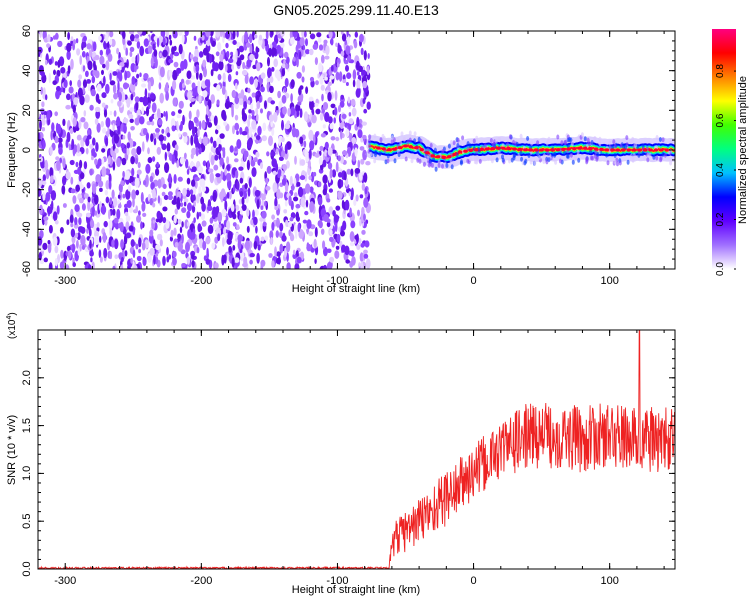  Describe the element at coordinates (724, 149) in the screenshot. I see `colorbar-gradient` at that location.